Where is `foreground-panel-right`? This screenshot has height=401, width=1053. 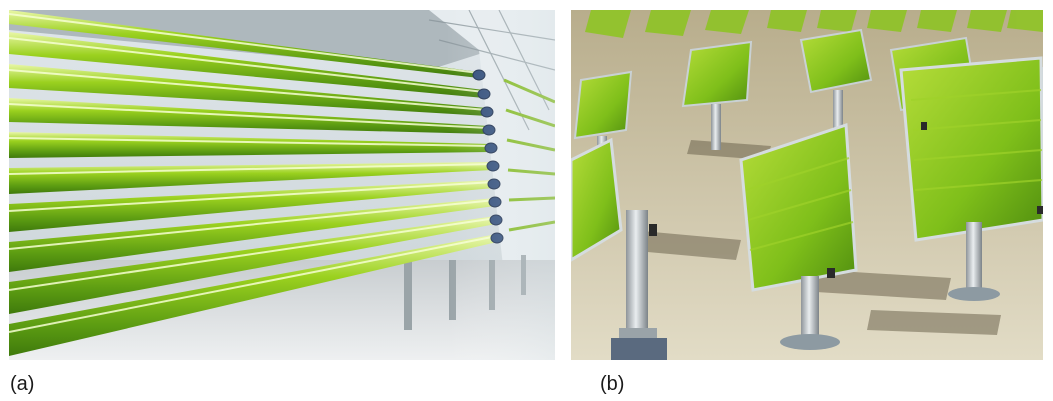 foreground-panel-right is located at coordinates (971, 178).